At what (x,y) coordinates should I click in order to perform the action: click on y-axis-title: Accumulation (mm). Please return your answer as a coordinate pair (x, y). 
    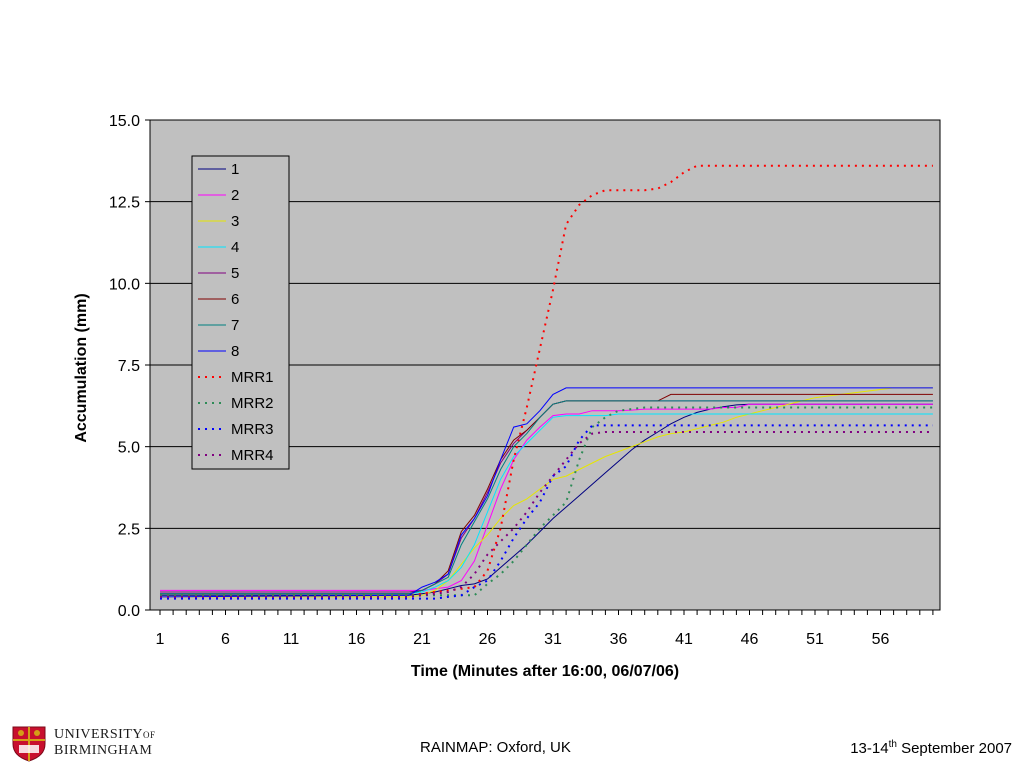
    Looking at the image, I should click on (81, 367).